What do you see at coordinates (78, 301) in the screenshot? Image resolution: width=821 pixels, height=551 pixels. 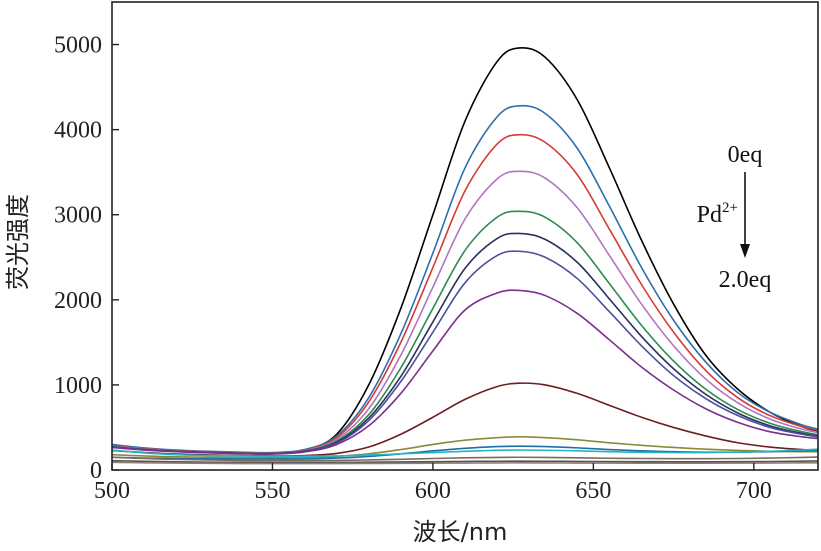 I see `y-tick-label: 2000` at bounding box center [78, 301].